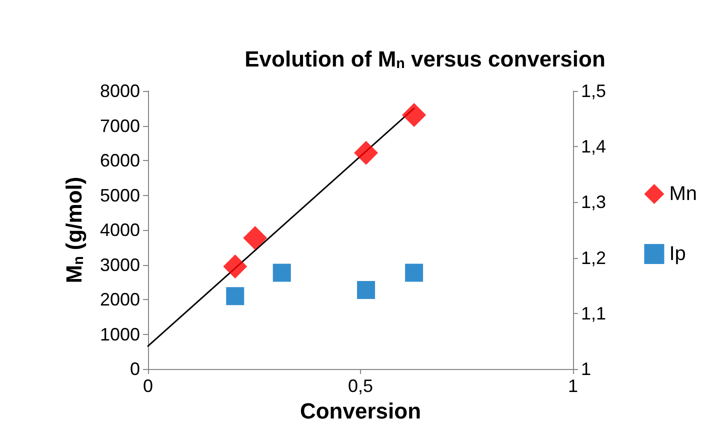 This screenshot has width=710, height=448. What do you see at coordinates (120, 195) in the screenshot?
I see `y-tick-label: 5000` at bounding box center [120, 195].